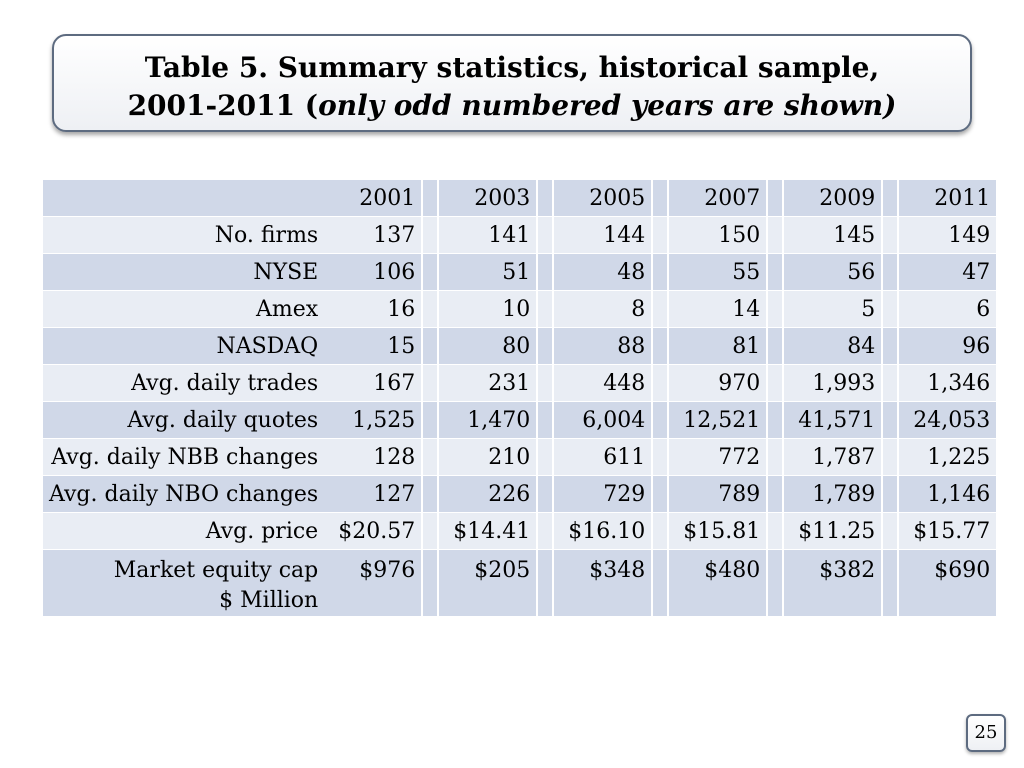  Describe the element at coordinates (603, 272) in the screenshot. I see `table-cell: 48` at that location.